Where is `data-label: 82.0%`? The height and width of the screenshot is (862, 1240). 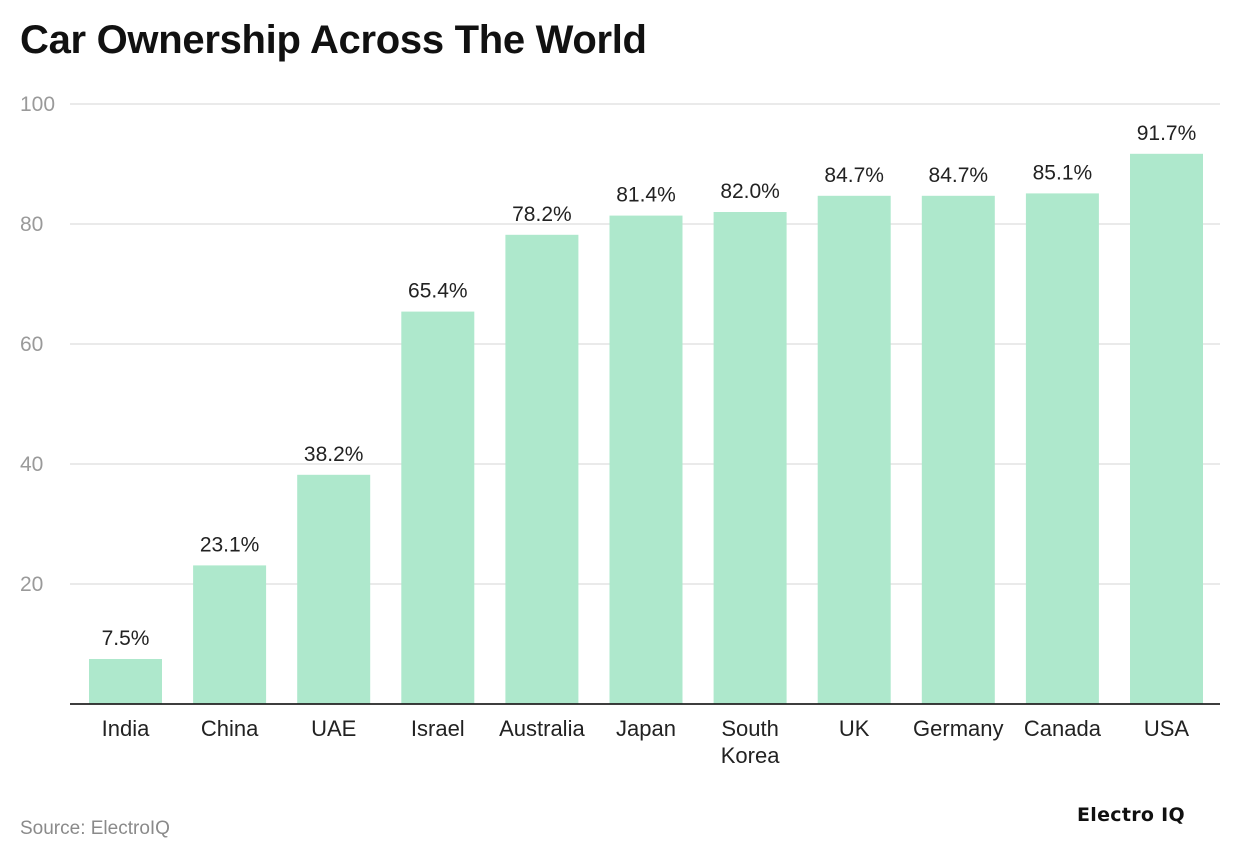 data-label: 82.0% is located at coordinates (750, 191).